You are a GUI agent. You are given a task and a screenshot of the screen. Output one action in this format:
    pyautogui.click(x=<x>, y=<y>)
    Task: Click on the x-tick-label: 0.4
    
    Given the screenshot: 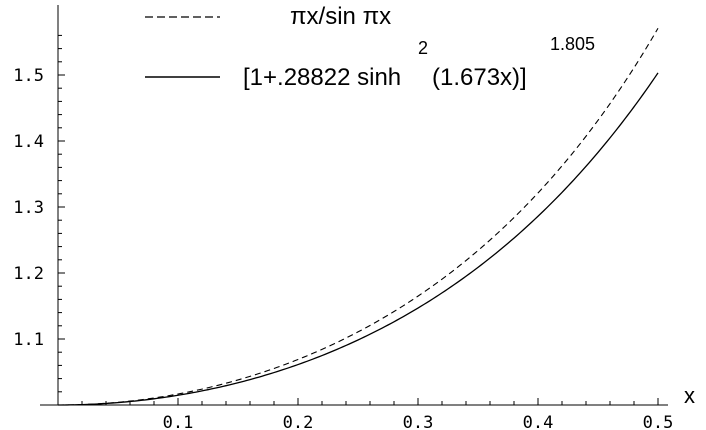 What is the action you would take?
    pyautogui.click(x=538, y=421)
    